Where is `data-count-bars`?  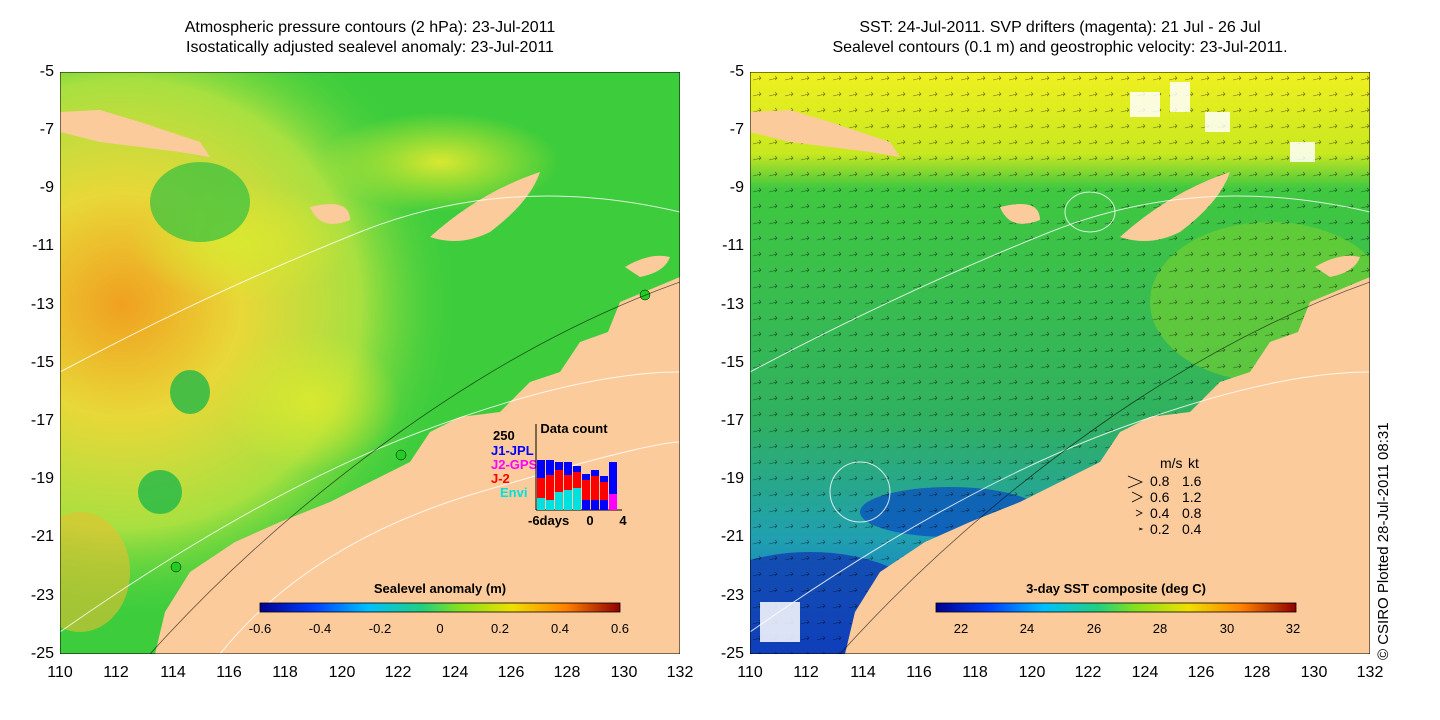 data-count-bars is located at coordinates (577, 485).